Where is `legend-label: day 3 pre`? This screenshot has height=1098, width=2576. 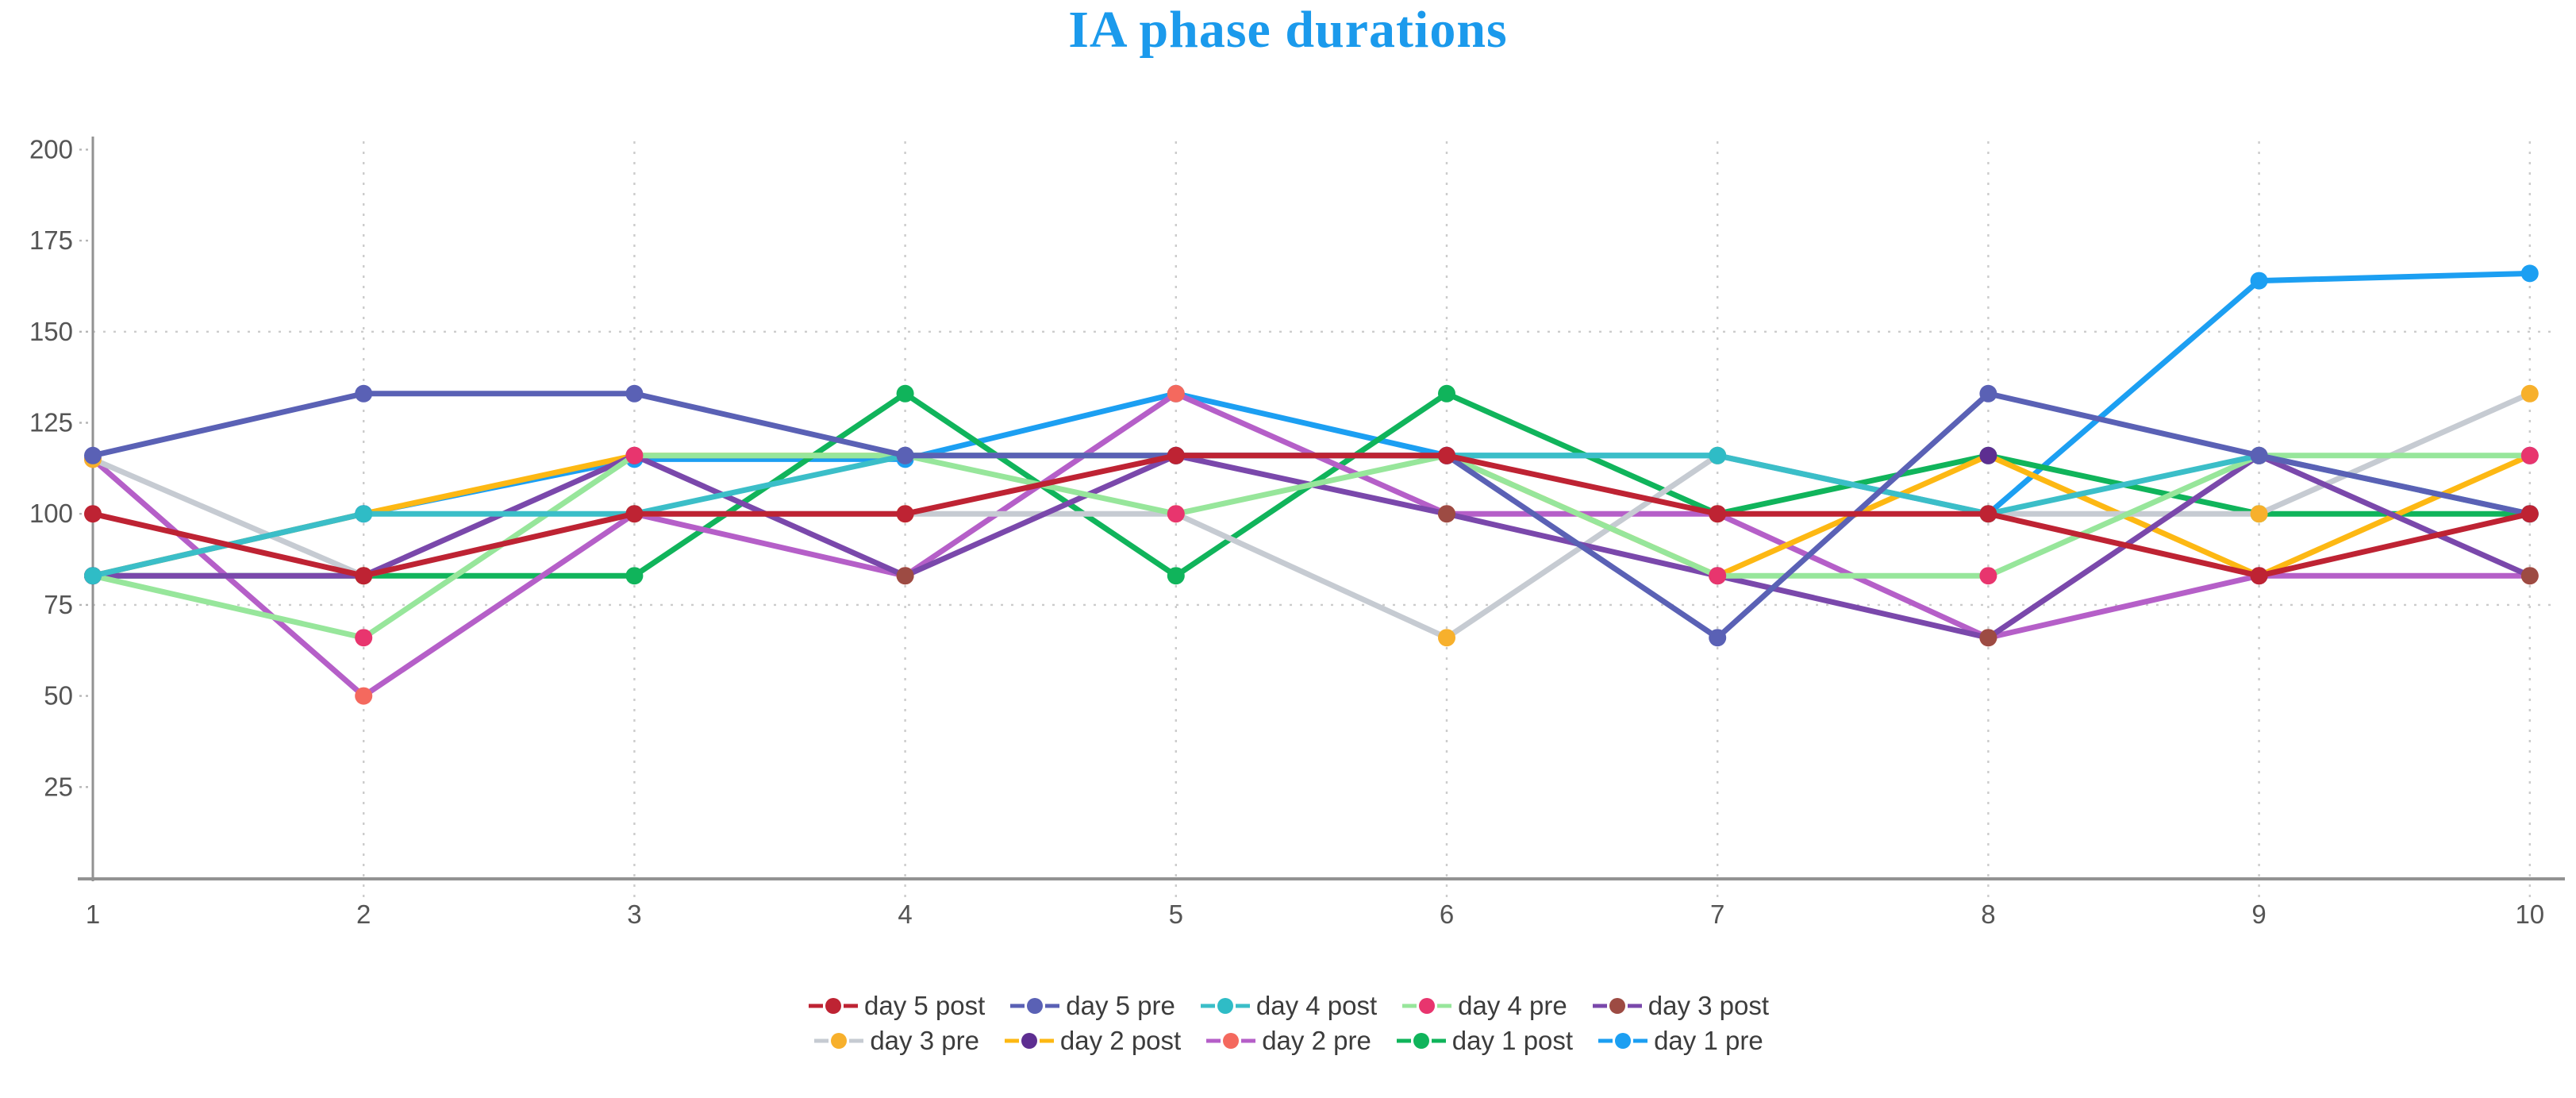
legend-label: day 3 pre is located at coordinates (925, 1040).